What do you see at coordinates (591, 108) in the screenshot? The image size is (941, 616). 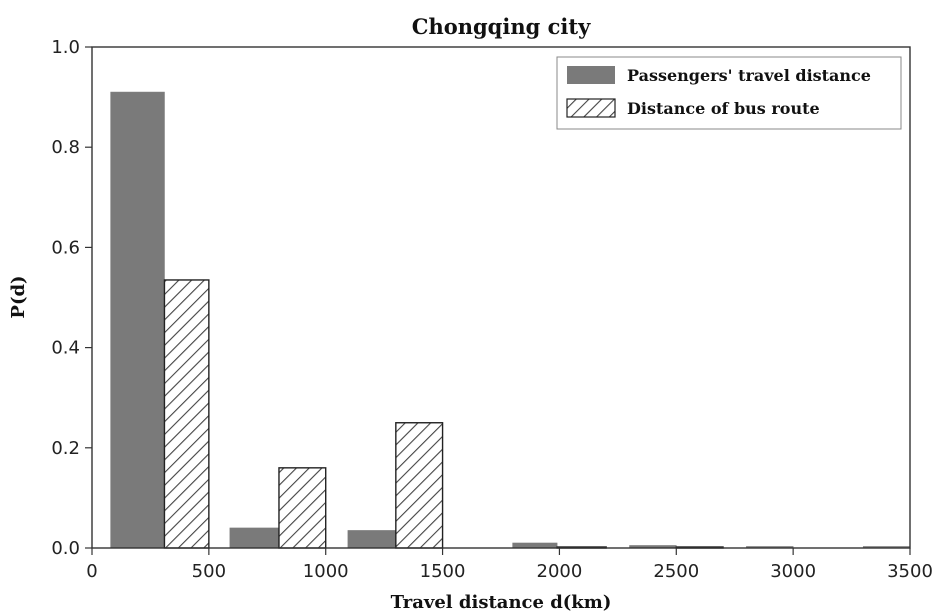 I see `legend-swatch-bus-route` at bounding box center [591, 108].